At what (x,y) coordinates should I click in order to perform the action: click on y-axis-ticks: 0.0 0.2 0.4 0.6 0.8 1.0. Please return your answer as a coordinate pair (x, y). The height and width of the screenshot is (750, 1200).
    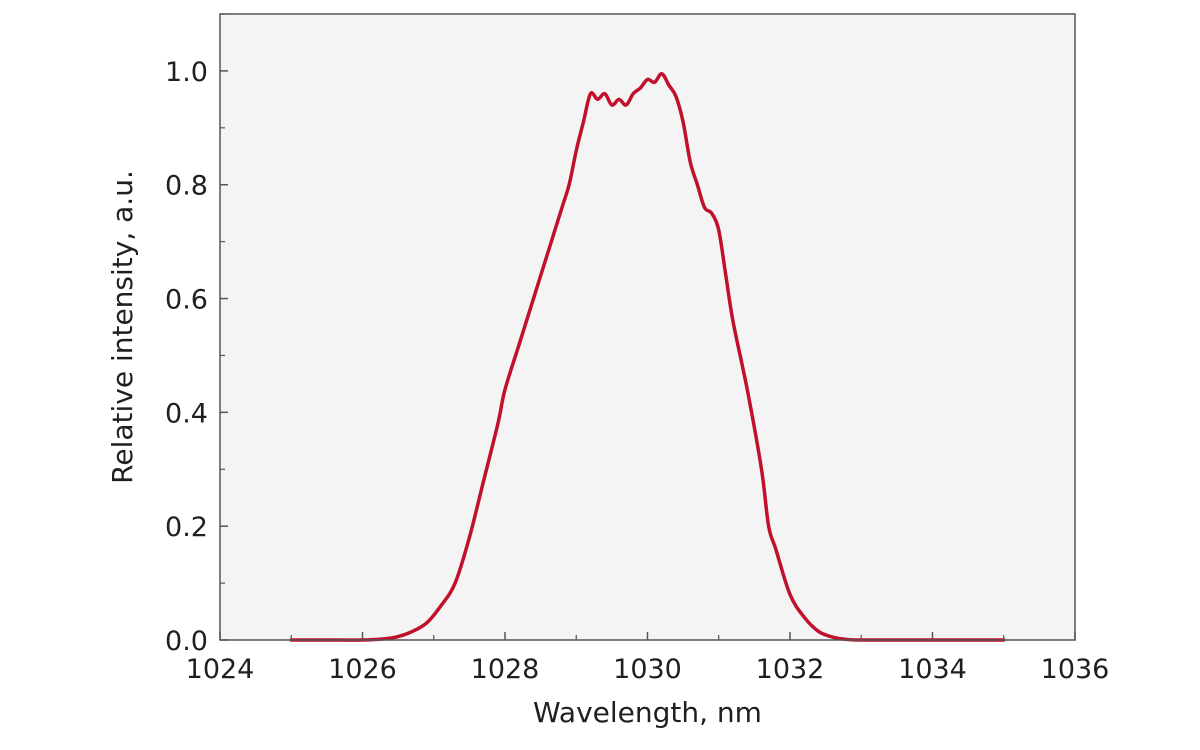
    Looking at the image, I should click on (196, 335).